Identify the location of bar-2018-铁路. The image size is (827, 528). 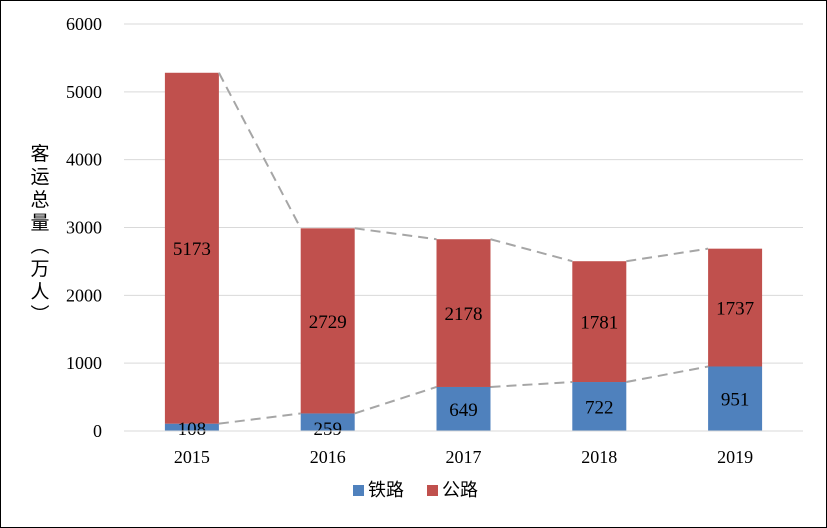
(599, 406).